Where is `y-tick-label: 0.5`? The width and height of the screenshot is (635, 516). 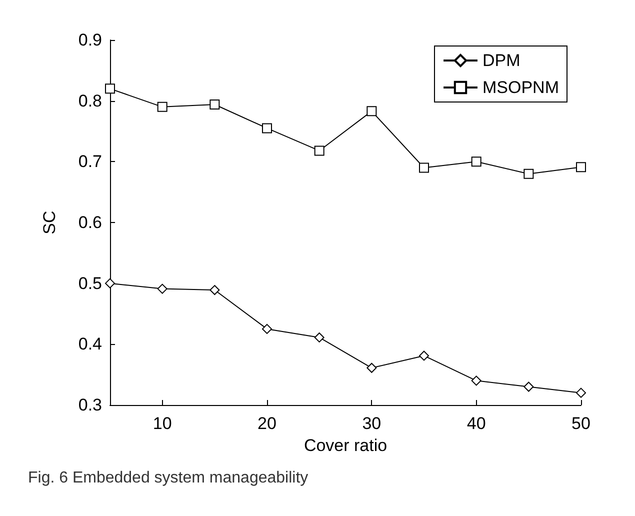 y-tick-label: 0.5 is located at coordinates (90, 283).